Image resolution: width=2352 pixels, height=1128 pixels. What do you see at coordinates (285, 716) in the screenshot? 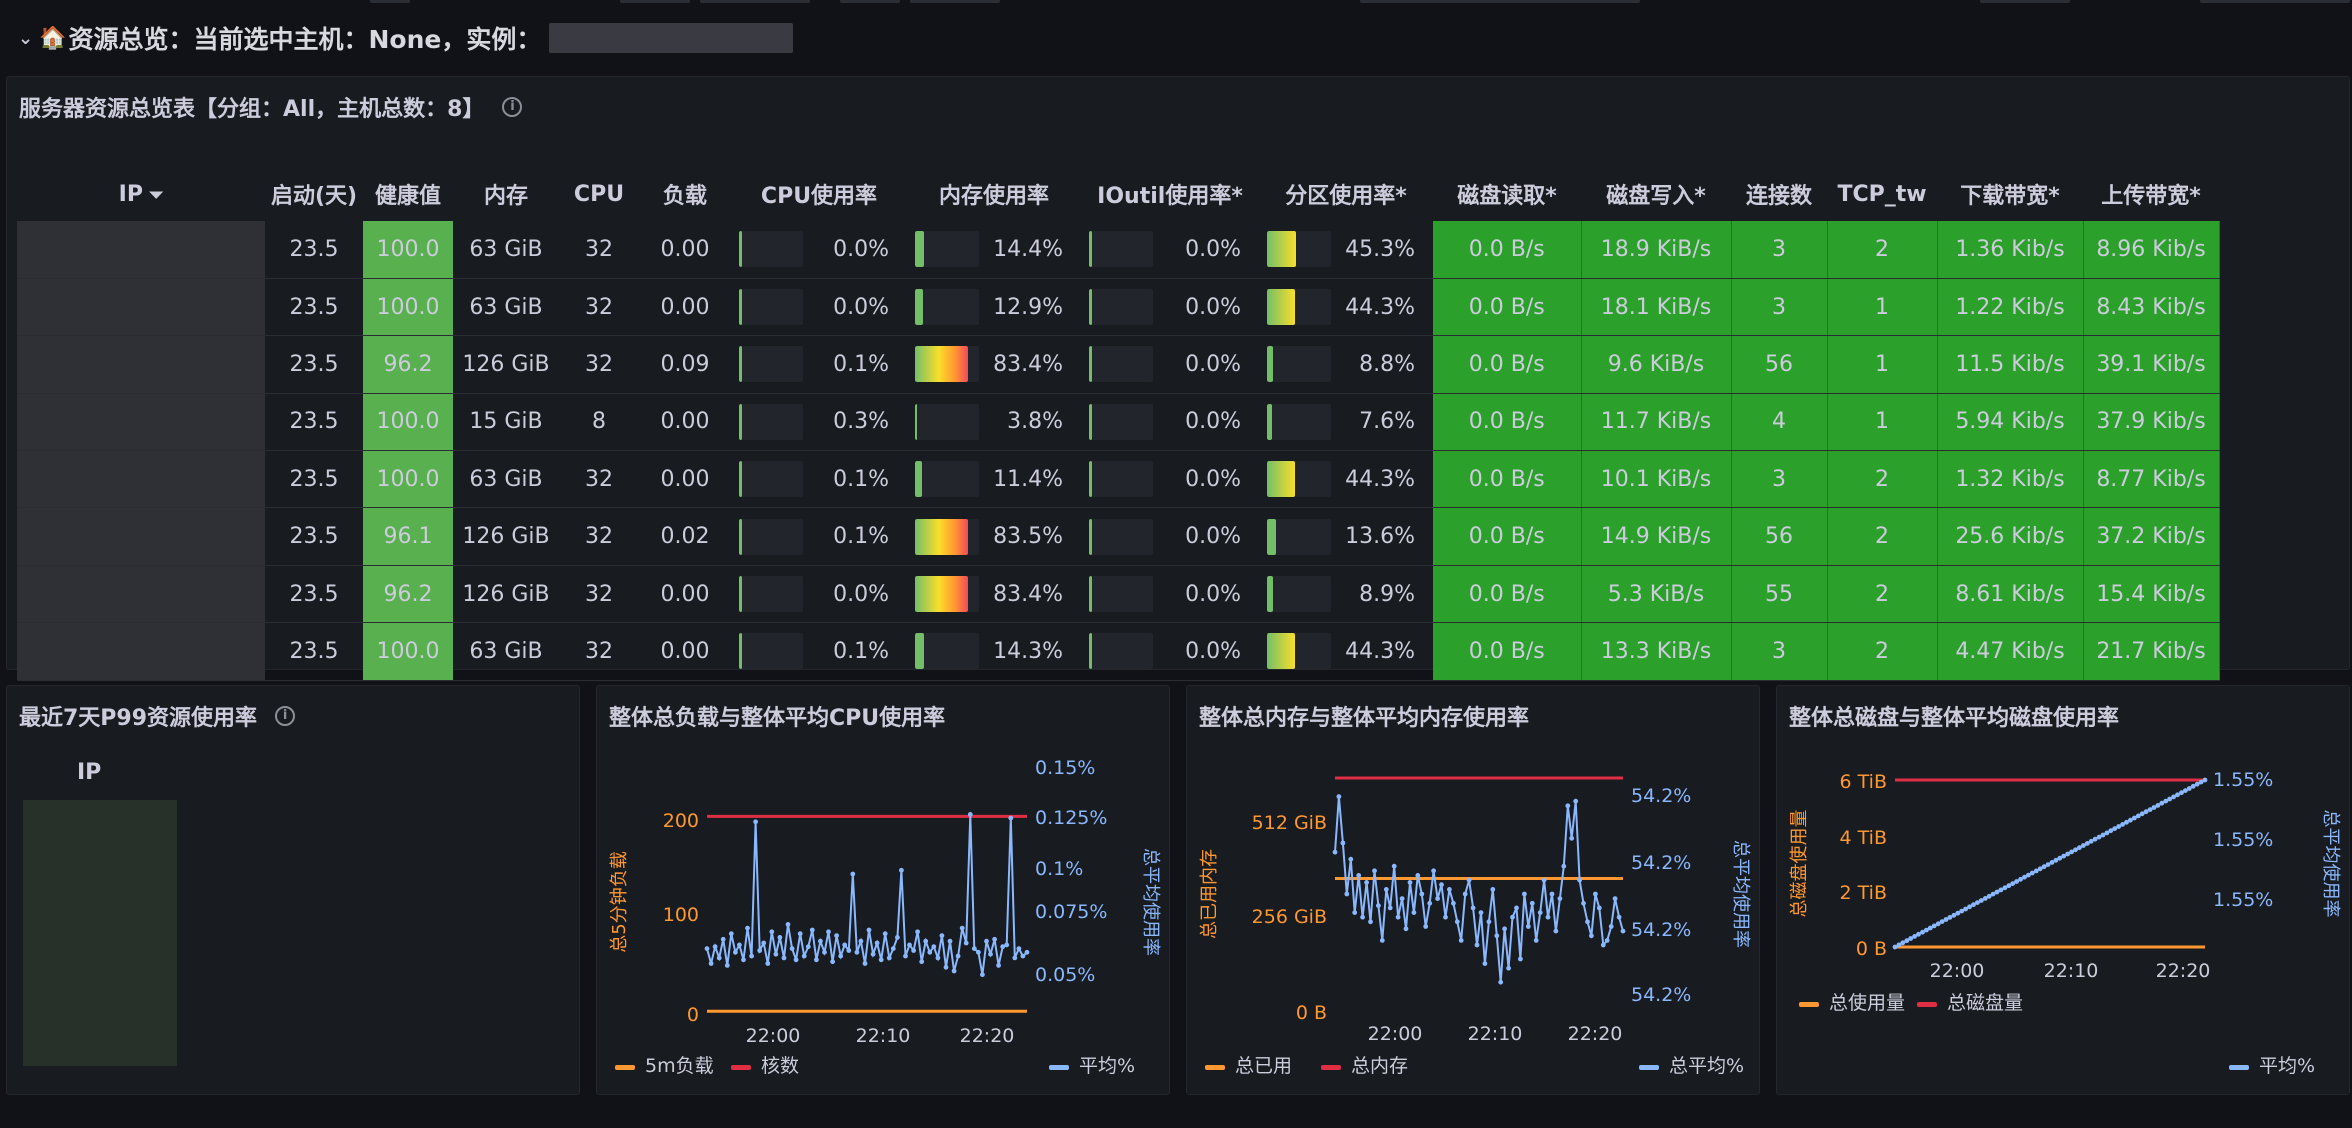
I see `info-icon: i` at bounding box center [285, 716].